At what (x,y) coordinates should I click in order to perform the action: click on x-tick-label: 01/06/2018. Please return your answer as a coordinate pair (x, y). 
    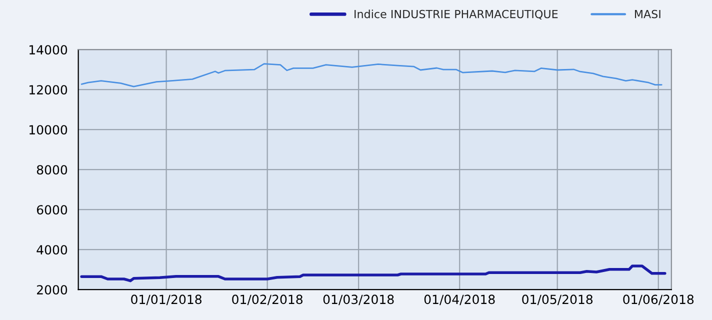
    Looking at the image, I should click on (658, 300).